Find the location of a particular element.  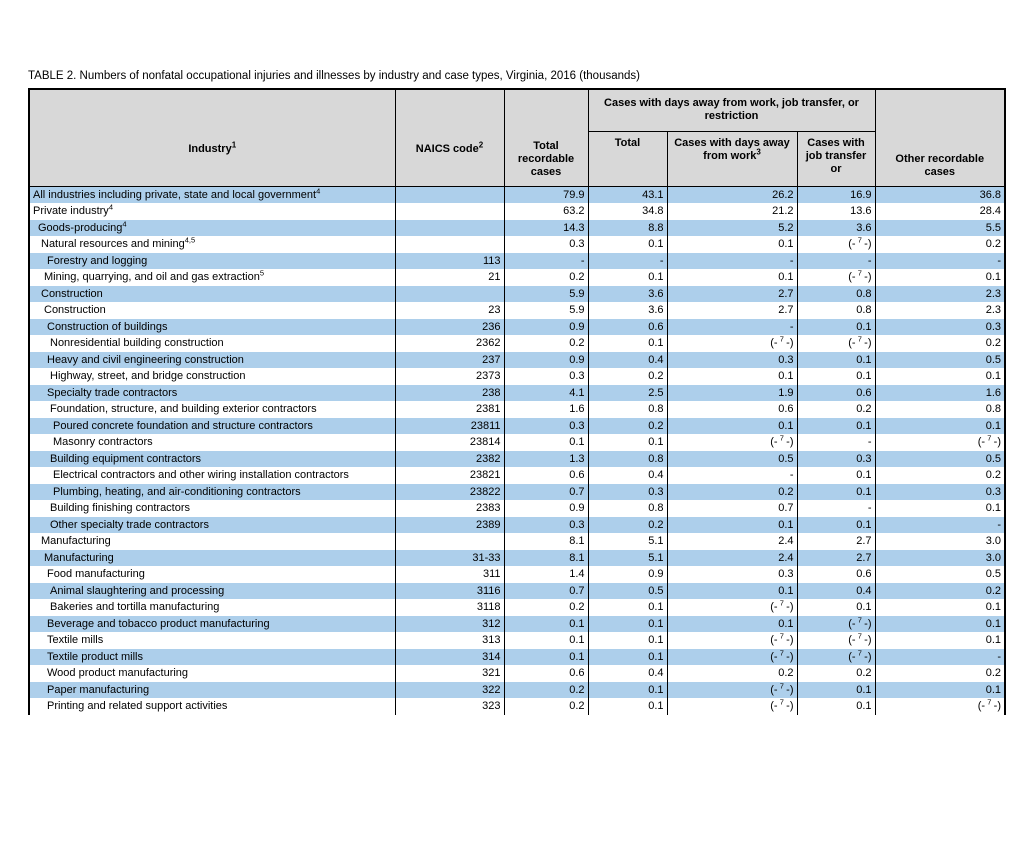

industry-cell: Construction of buildings is located at coordinates (212, 326).